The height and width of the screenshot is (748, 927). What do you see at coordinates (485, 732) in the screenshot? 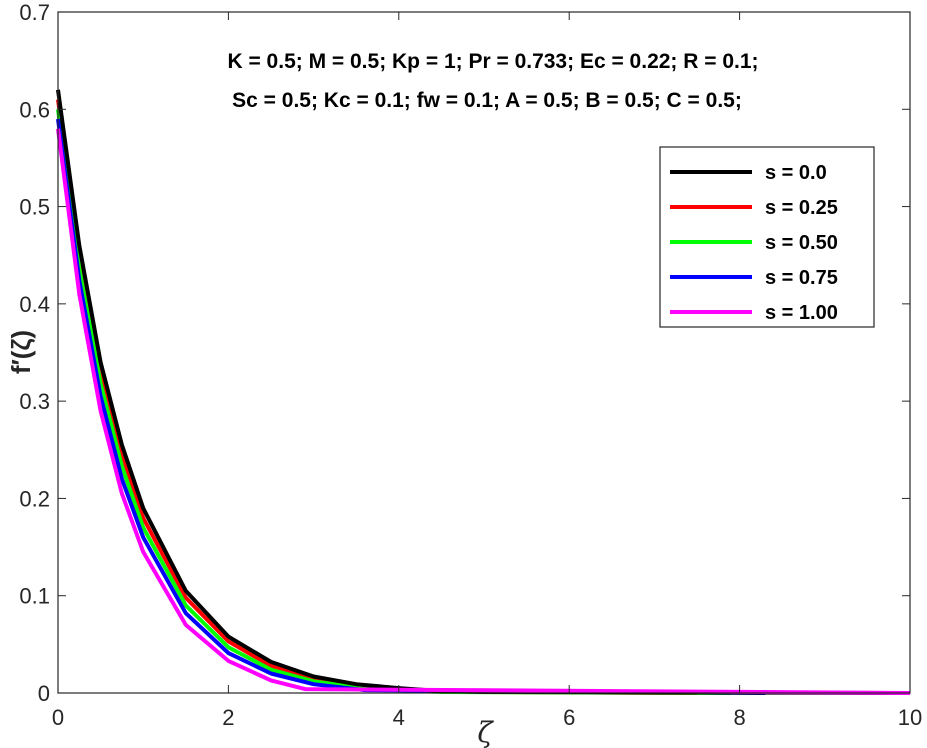
I see `x-axis-label: ζ` at bounding box center [485, 732].